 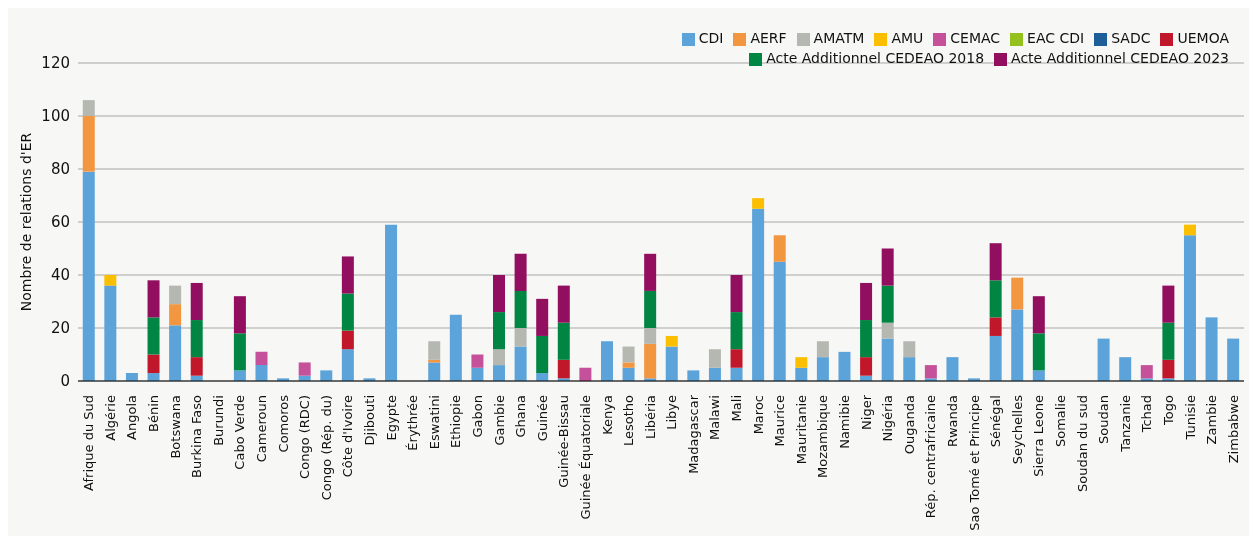 What do you see at coordinates (60, 275) in the screenshot?
I see `y-tick-label: 40` at bounding box center [60, 275].